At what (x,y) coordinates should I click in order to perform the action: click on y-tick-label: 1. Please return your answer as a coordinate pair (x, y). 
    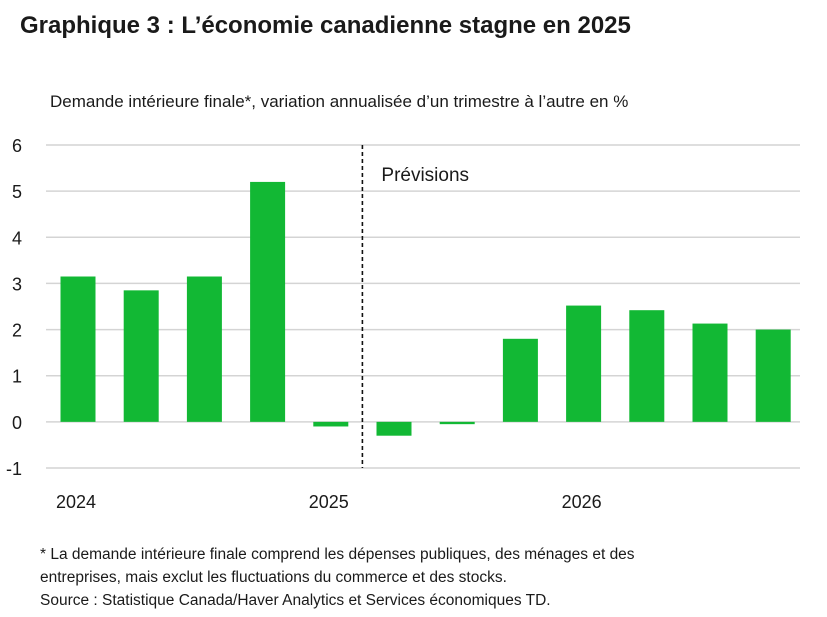
    Looking at the image, I should click on (17, 377).